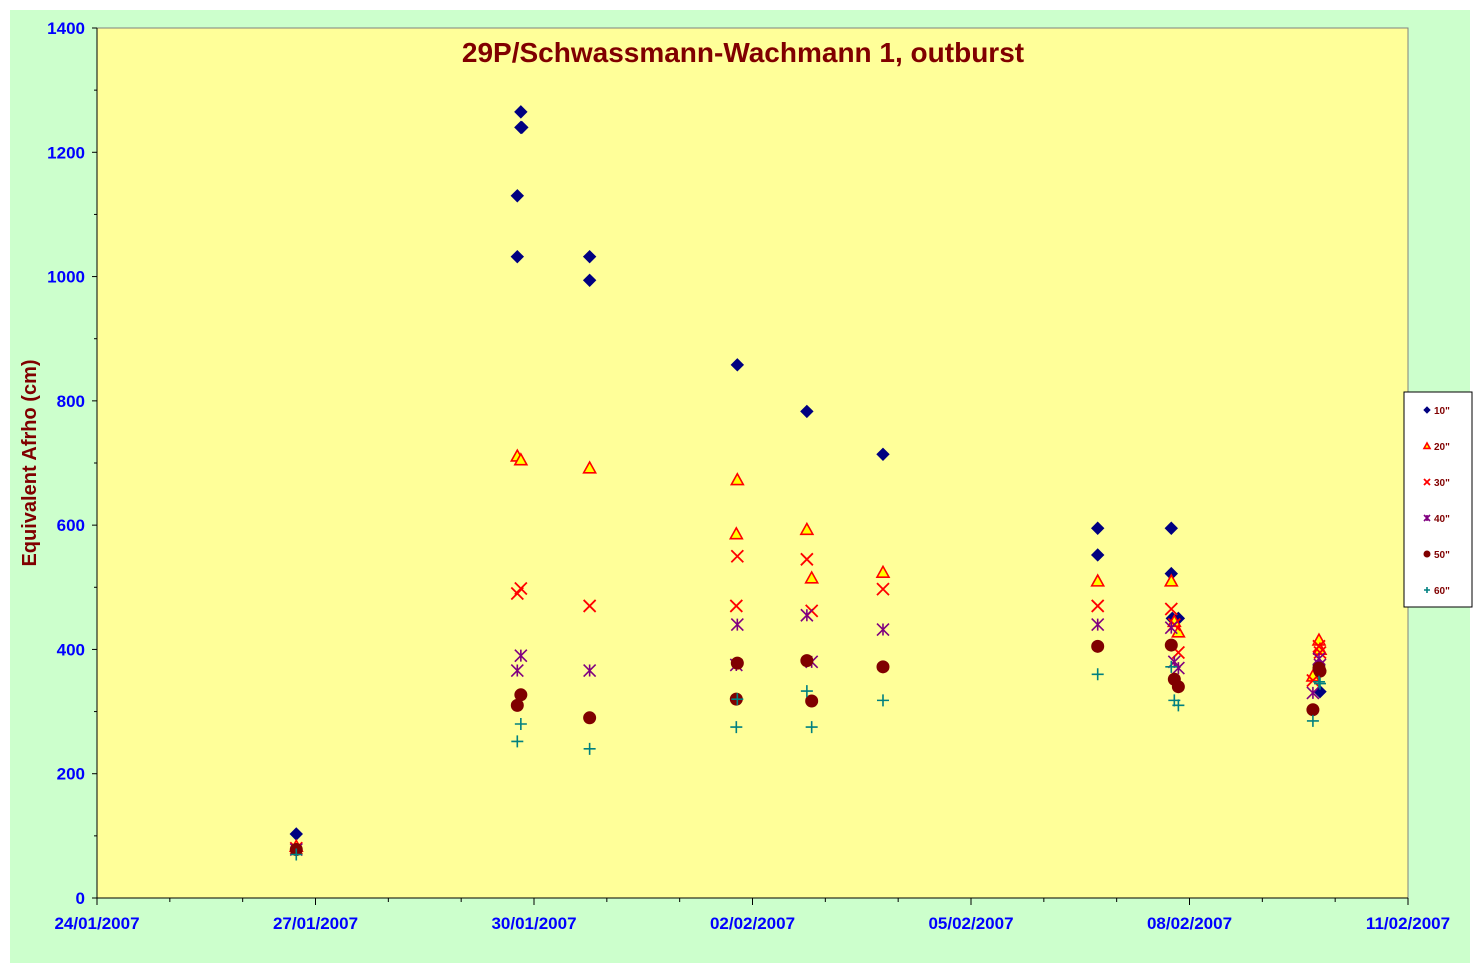 The height and width of the screenshot is (973, 1480). Describe the element at coordinates (1189, 923) in the screenshot. I see `x-tick-label: 08/02/2007` at that location.